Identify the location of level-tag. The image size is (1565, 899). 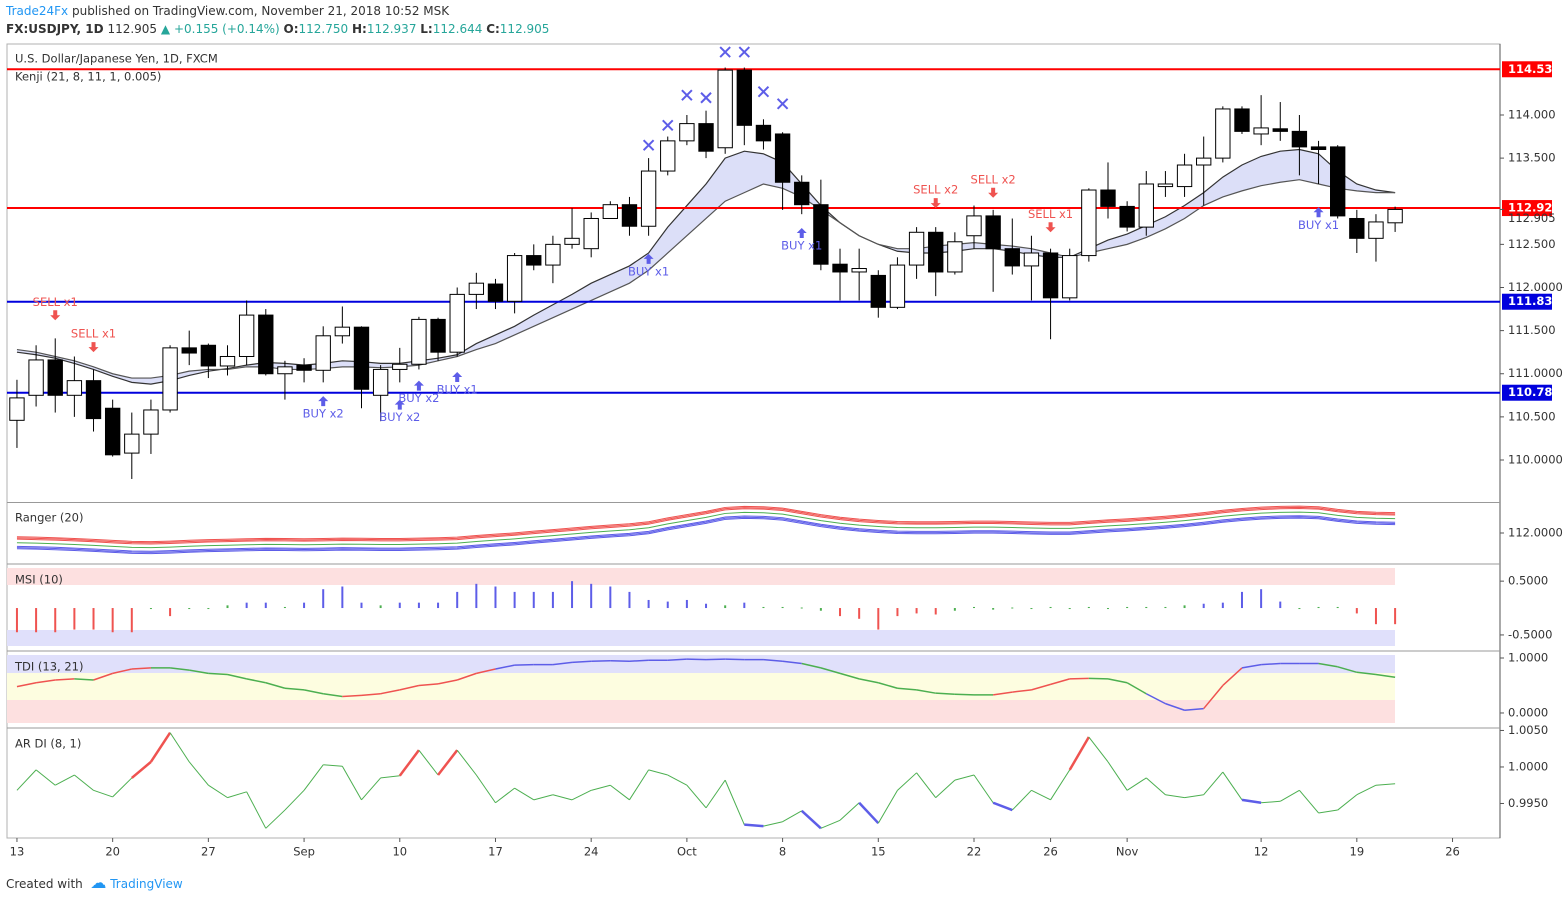
(1527, 392).